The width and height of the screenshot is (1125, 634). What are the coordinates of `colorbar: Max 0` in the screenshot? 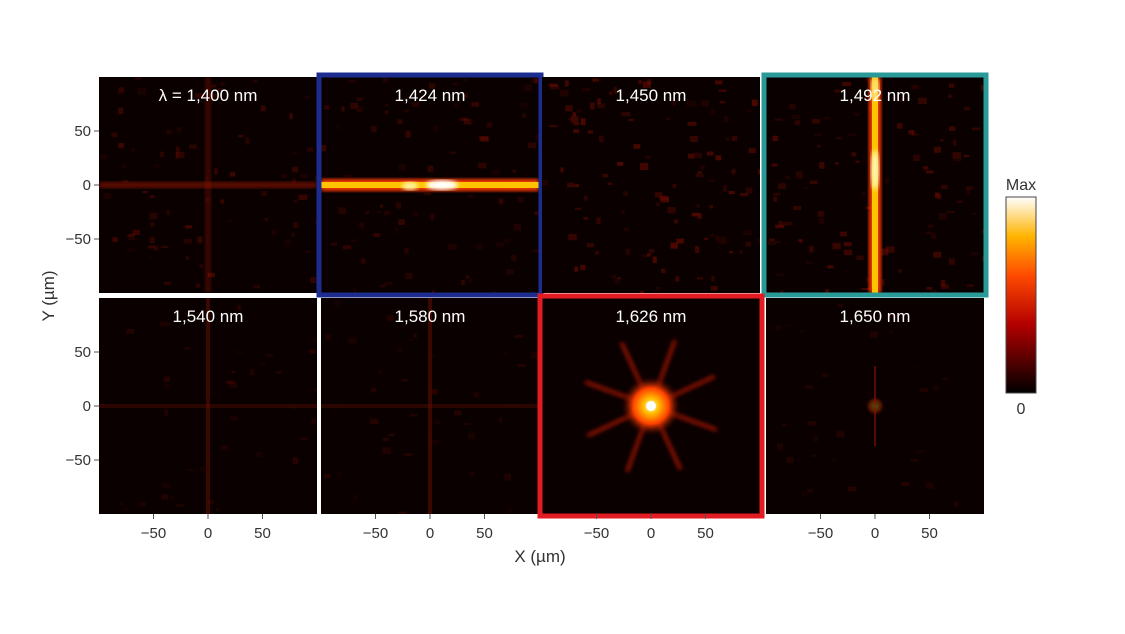 It's located at (1021, 297).